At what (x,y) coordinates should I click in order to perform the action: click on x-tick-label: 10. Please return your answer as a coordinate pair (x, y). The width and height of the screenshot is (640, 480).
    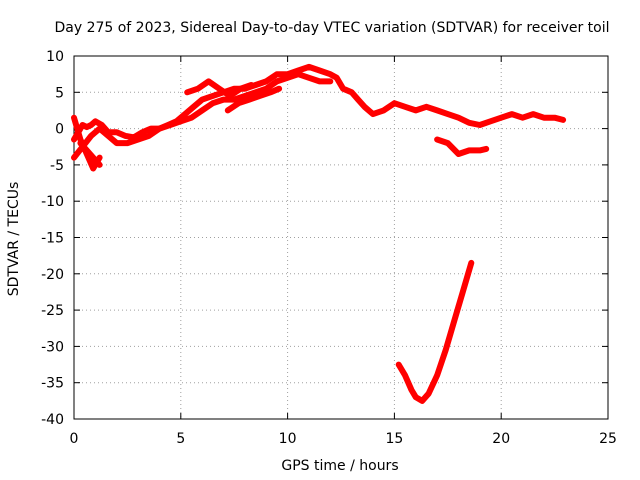
    Looking at the image, I should click on (288, 439).